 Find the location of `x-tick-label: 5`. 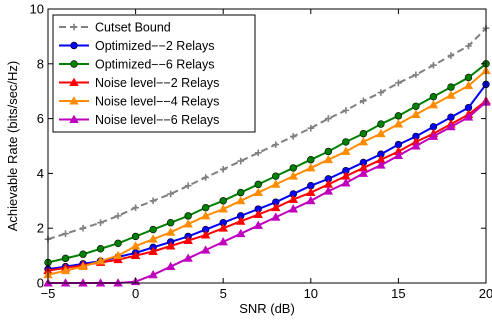

x-tick-label: 5 is located at coordinates (223, 293).